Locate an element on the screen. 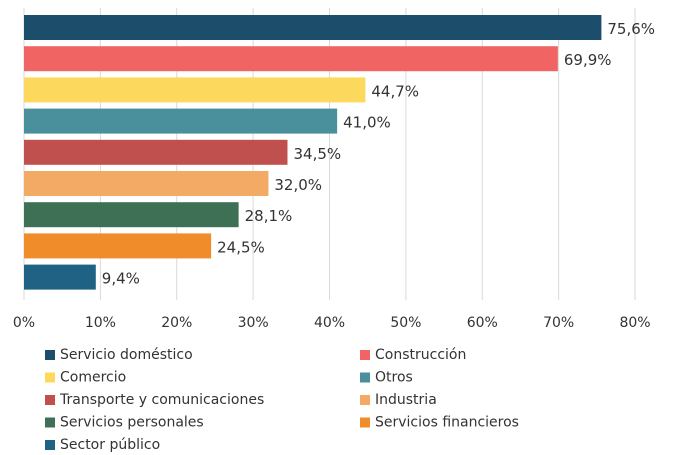 The width and height of the screenshot is (673, 455). value-label: 34,5% is located at coordinates (317, 154).